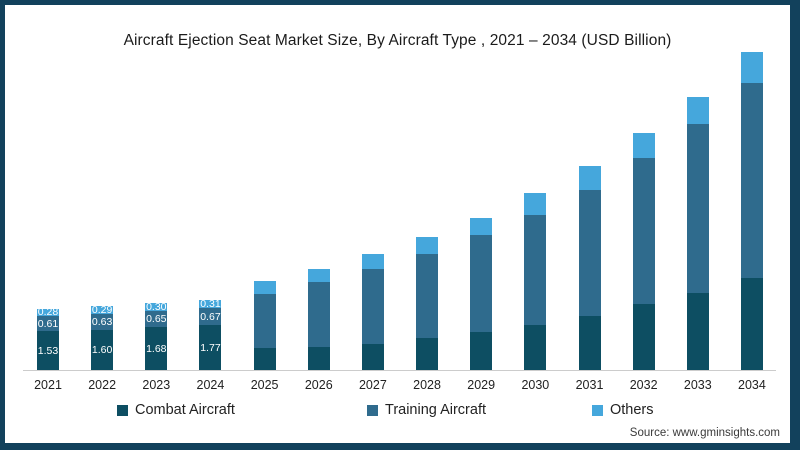 Image resolution: width=800 pixels, height=450 pixels. What do you see at coordinates (427, 385) in the screenshot?
I see `x-axis-label-2028: 2028` at bounding box center [427, 385].